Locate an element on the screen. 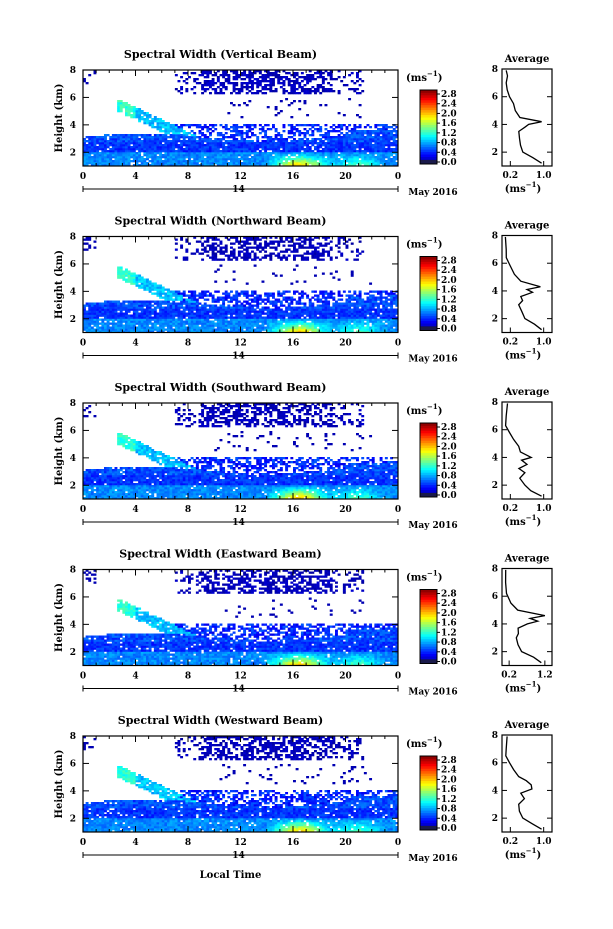  colorbar-segment is located at coordinates (428, 116).